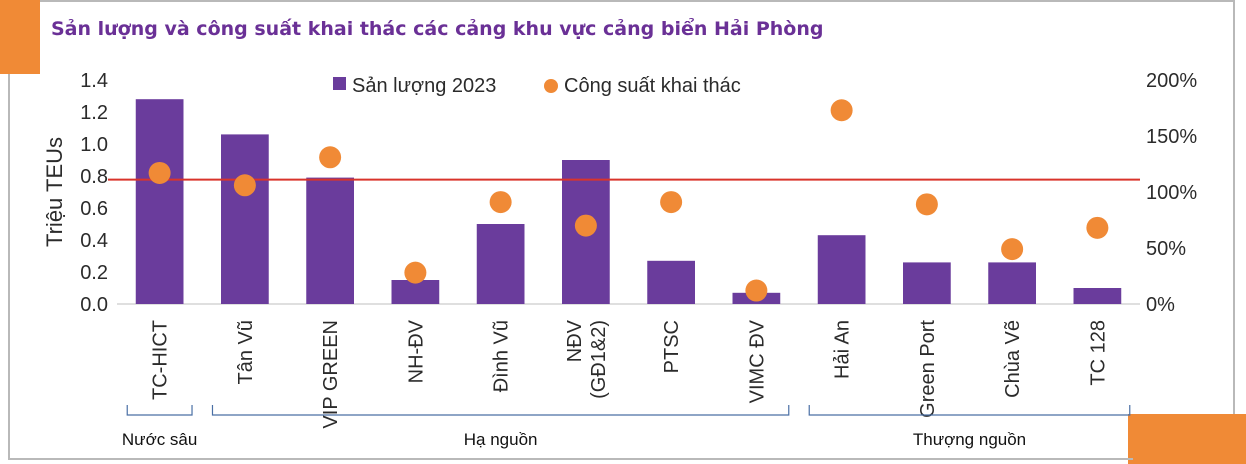  Describe the element at coordinates (672, 346) in the screenshot. I see `x-tick-label: PTSC` at that location.